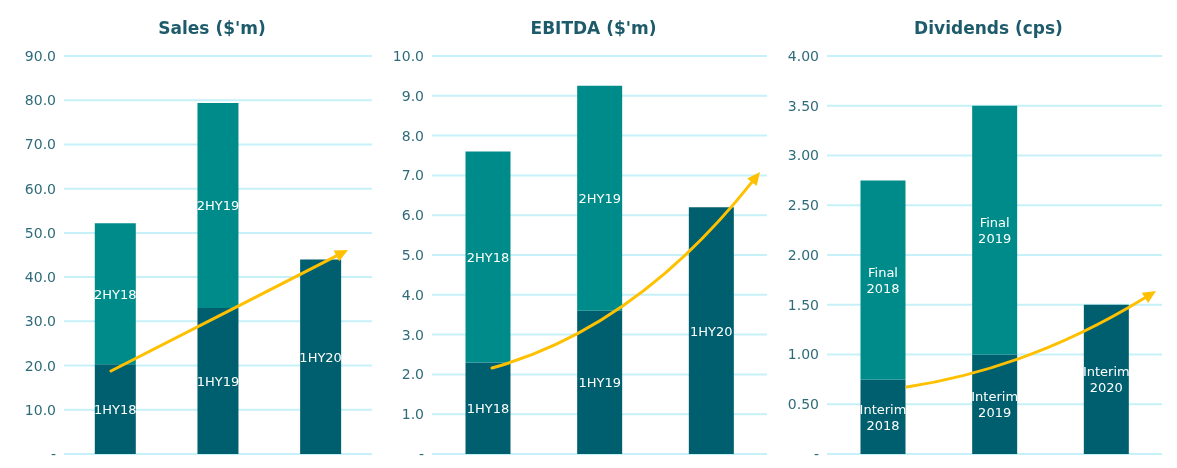 This screenshot has height=468, width=1177. What do you see at coordinates (40, 188) in the screenshot?
I see `y-tick-label: 60.0` at bounding box center [40, 188].